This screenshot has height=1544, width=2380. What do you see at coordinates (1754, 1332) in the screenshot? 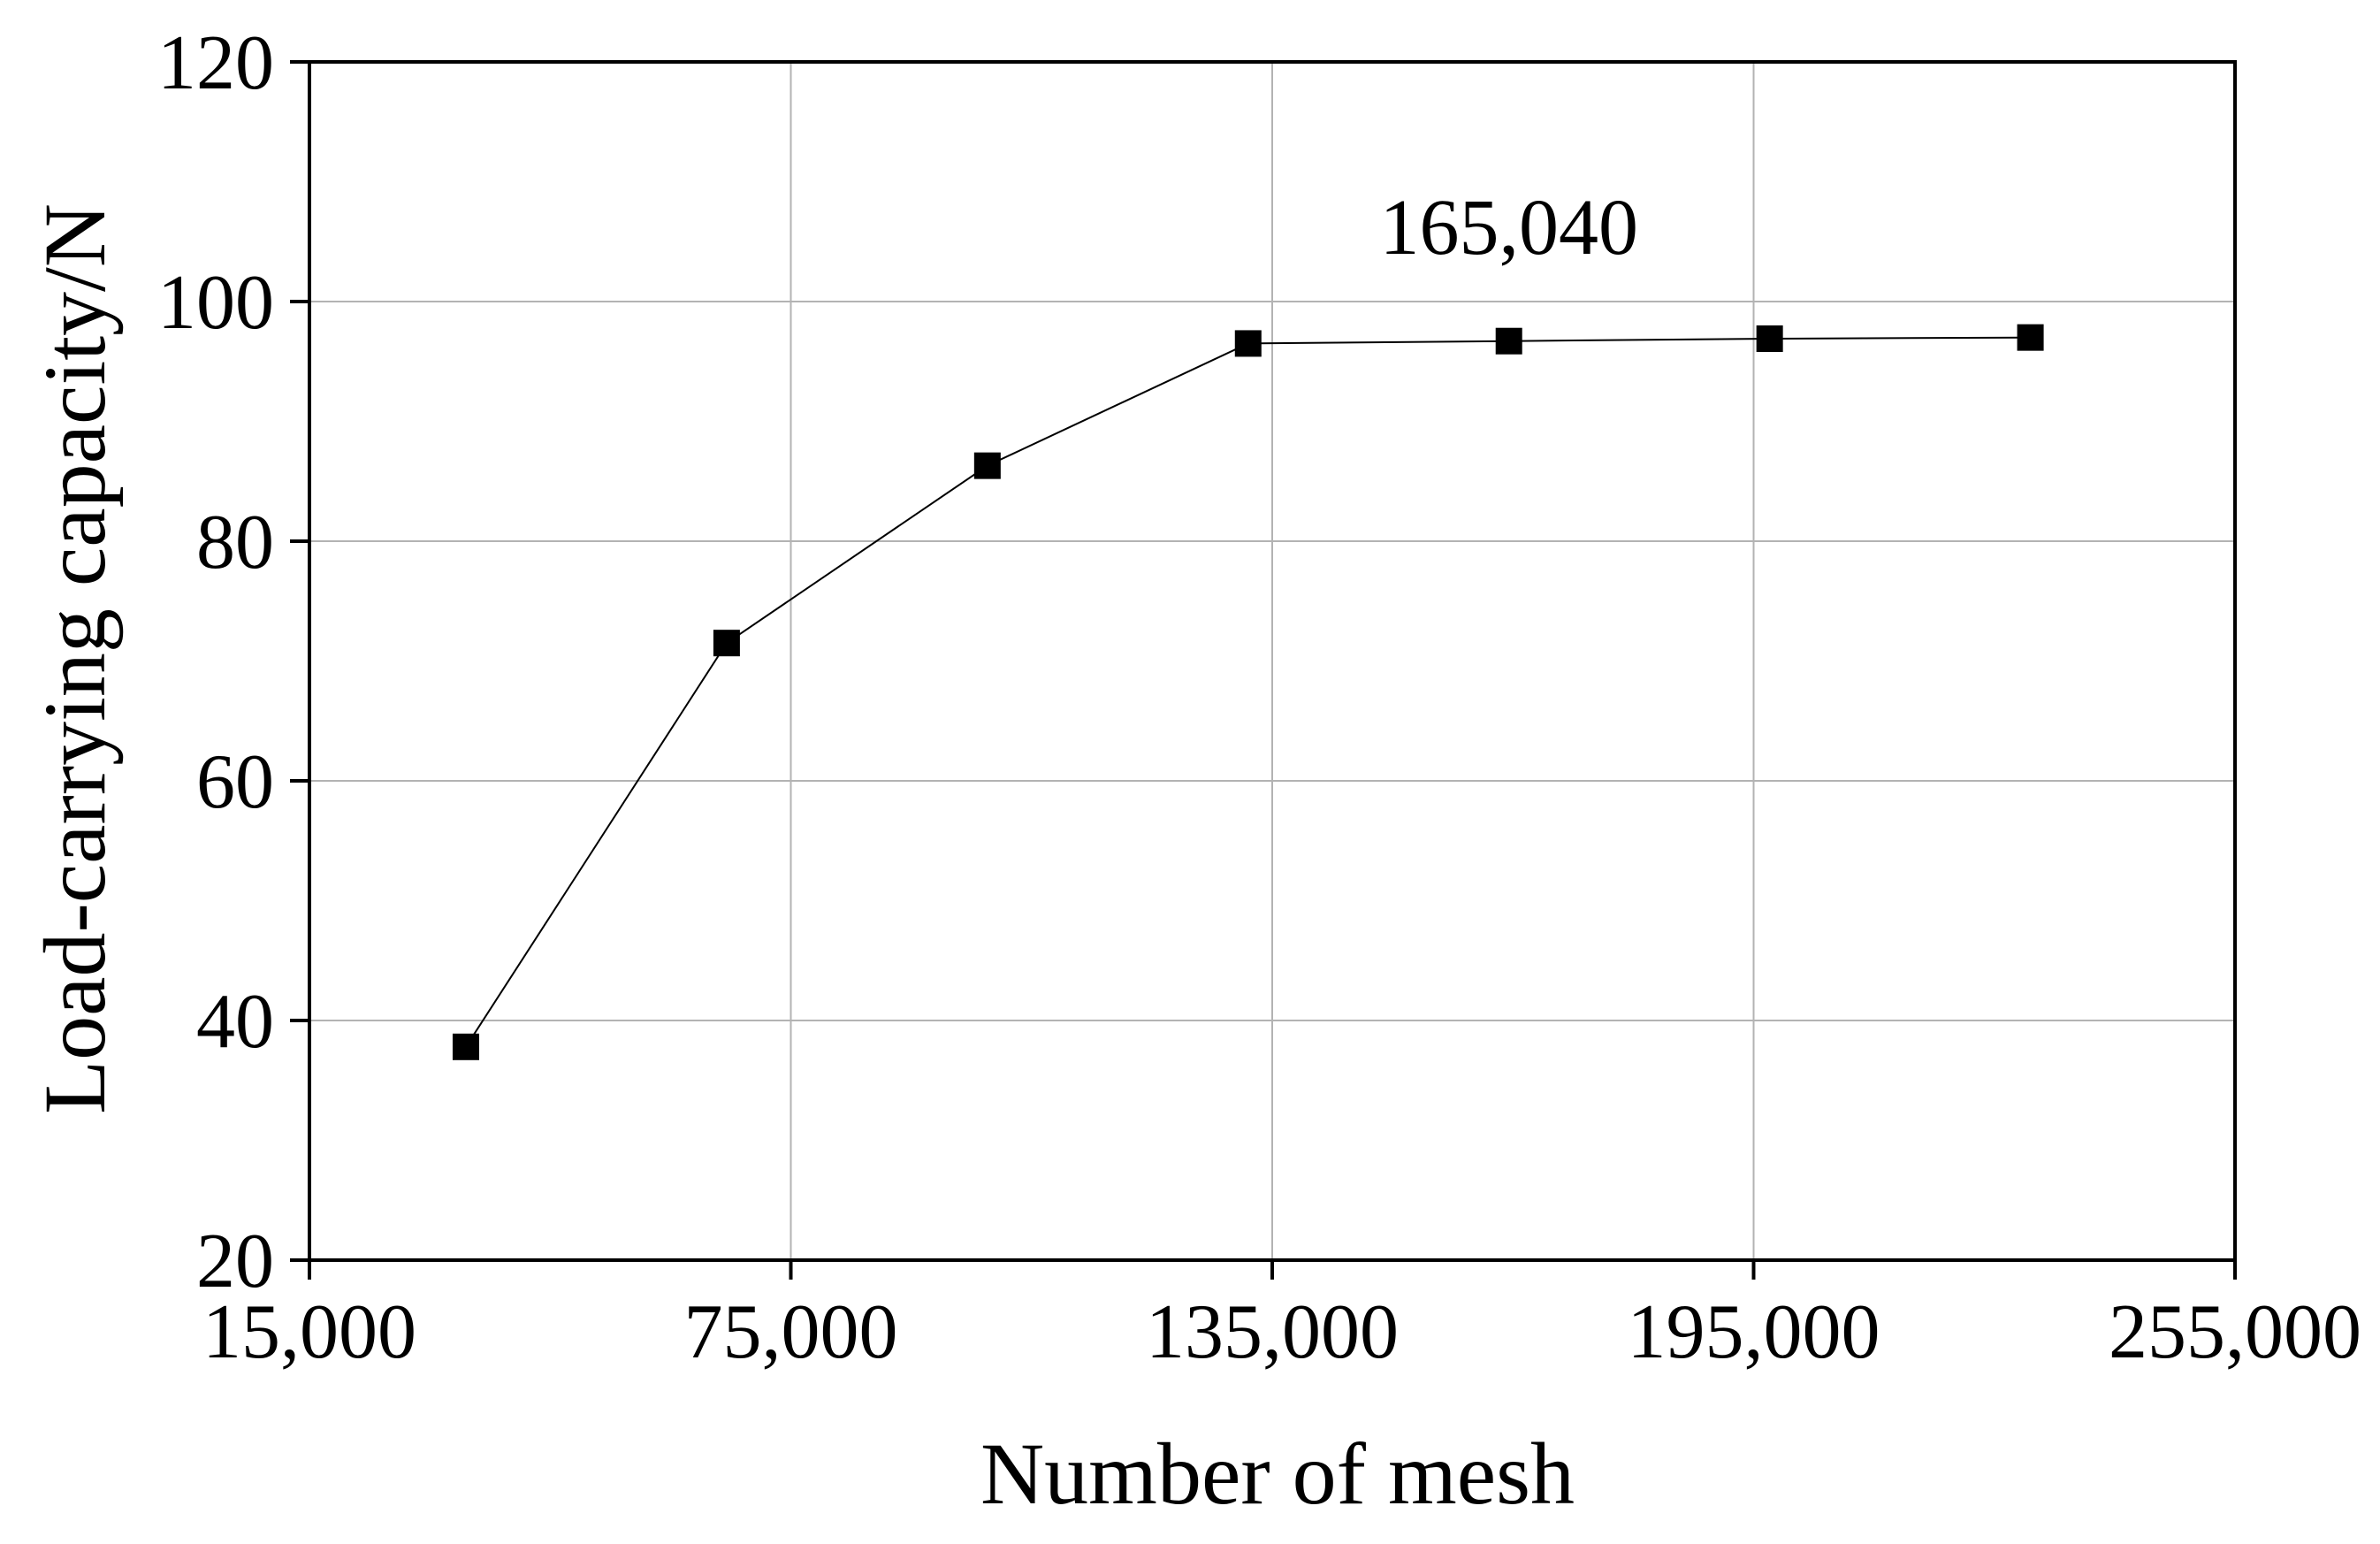
I see `x-tick-label: 195,000` at bounding box center [1754, 1332].